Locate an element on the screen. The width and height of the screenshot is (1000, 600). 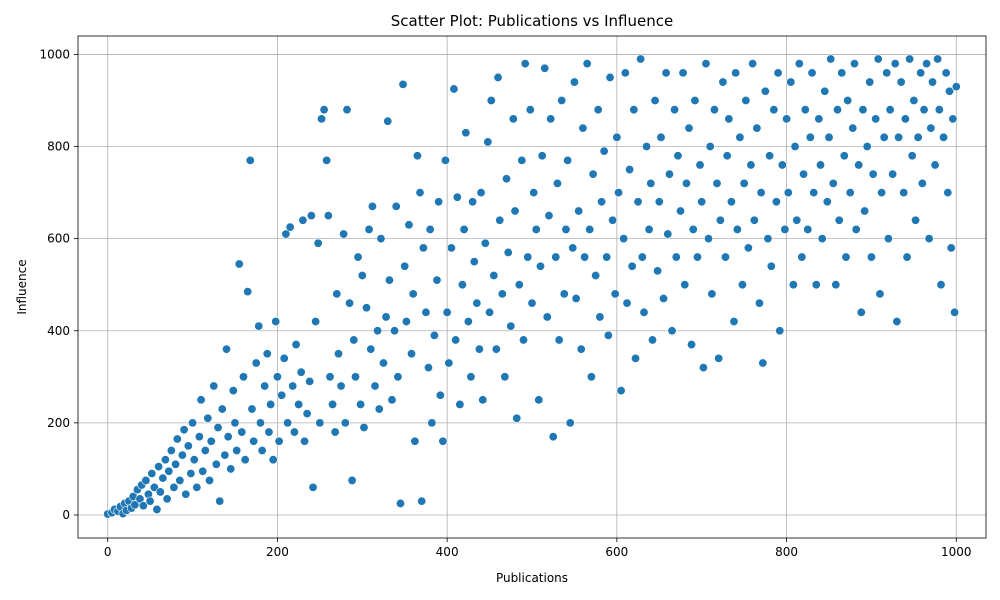
y-tick-label: 600 is located at coordinates (58, 239).